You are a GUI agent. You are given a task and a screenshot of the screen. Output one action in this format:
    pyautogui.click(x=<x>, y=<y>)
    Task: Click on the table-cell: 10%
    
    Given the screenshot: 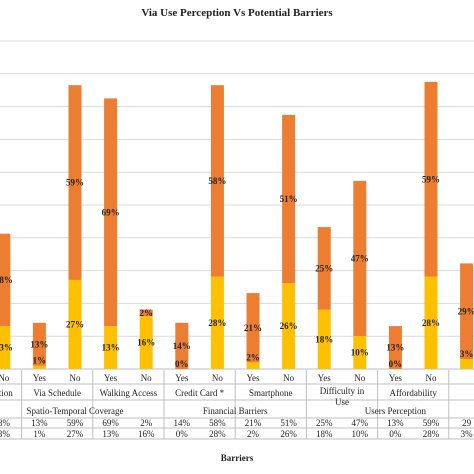 What is the action you would take?
    pyautogui.click(x=360, y=434)
    